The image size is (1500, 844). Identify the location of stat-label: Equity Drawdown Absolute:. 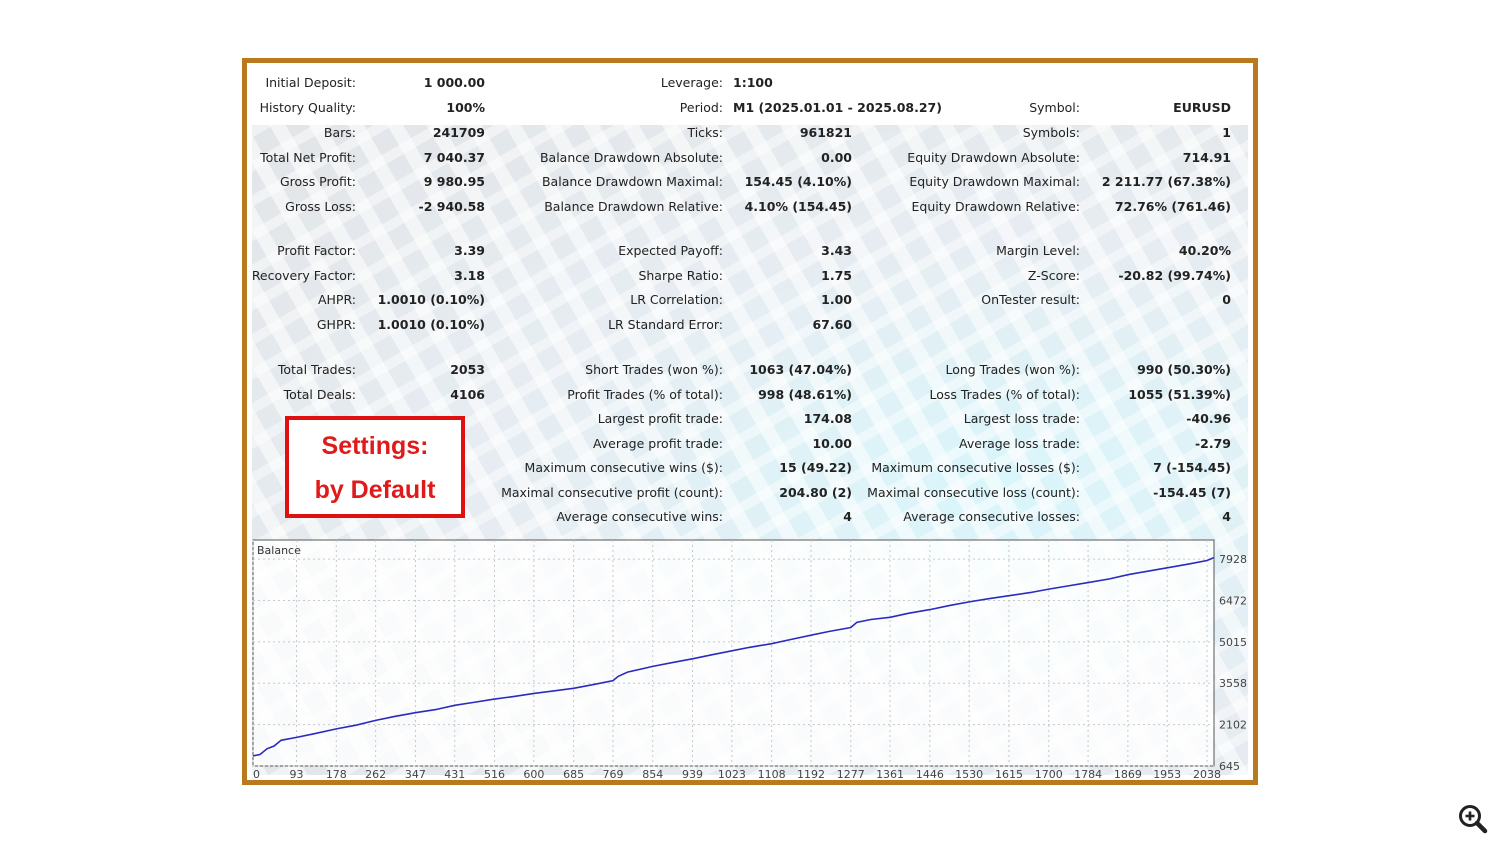
(993, 157).